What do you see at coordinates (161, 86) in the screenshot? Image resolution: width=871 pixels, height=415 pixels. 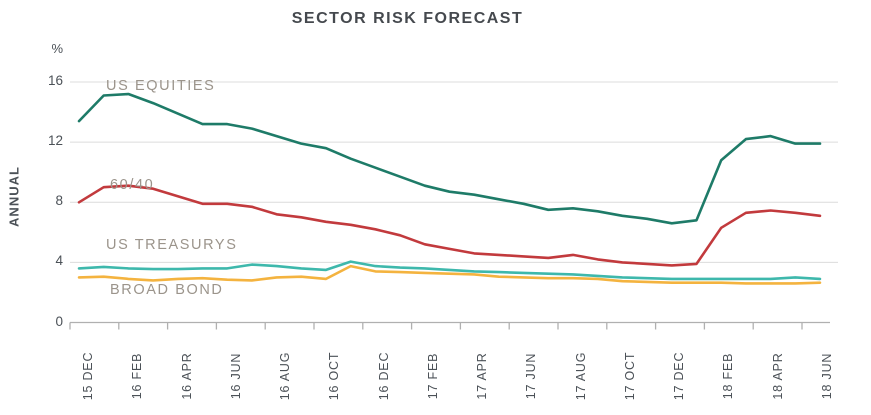 I see `series-label-us-equities: US EQUITIES` at bounding box center [161, 86].